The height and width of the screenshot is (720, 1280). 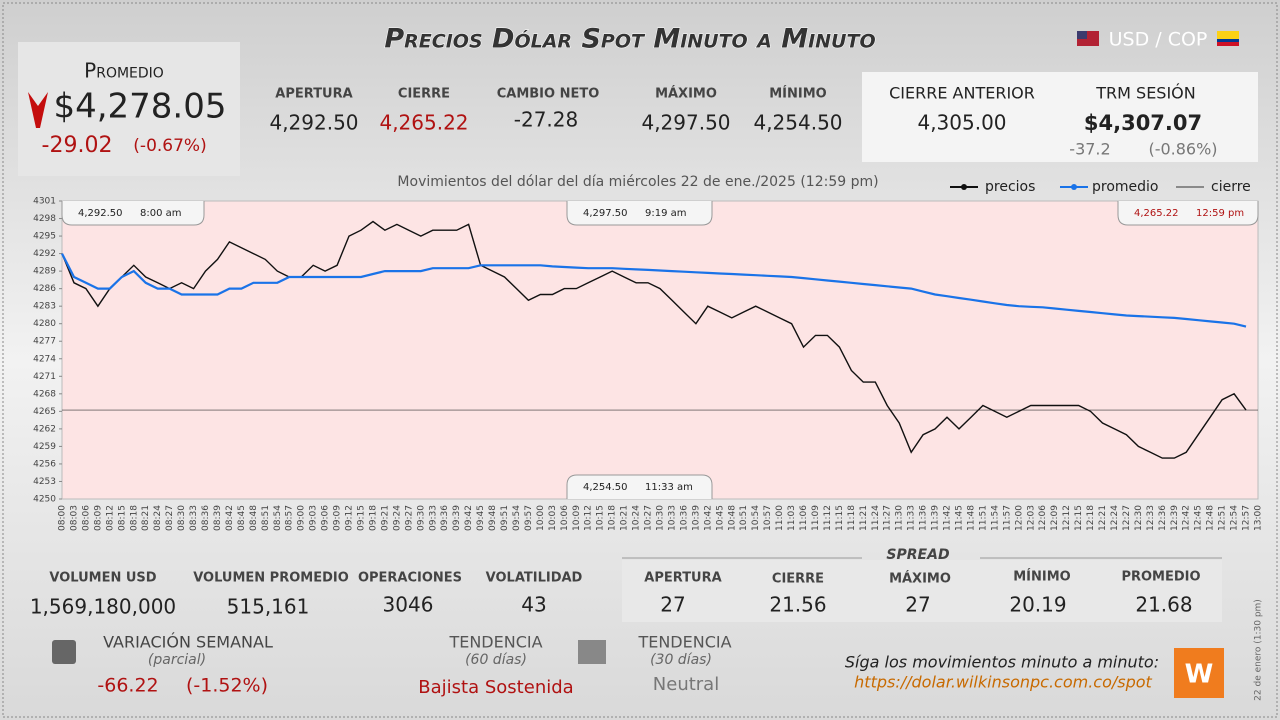 What do you see at coordinates (1115, 518) in the screenshot?
I see `x-tick-label: 12:24` at bounding box center [1115, 518].